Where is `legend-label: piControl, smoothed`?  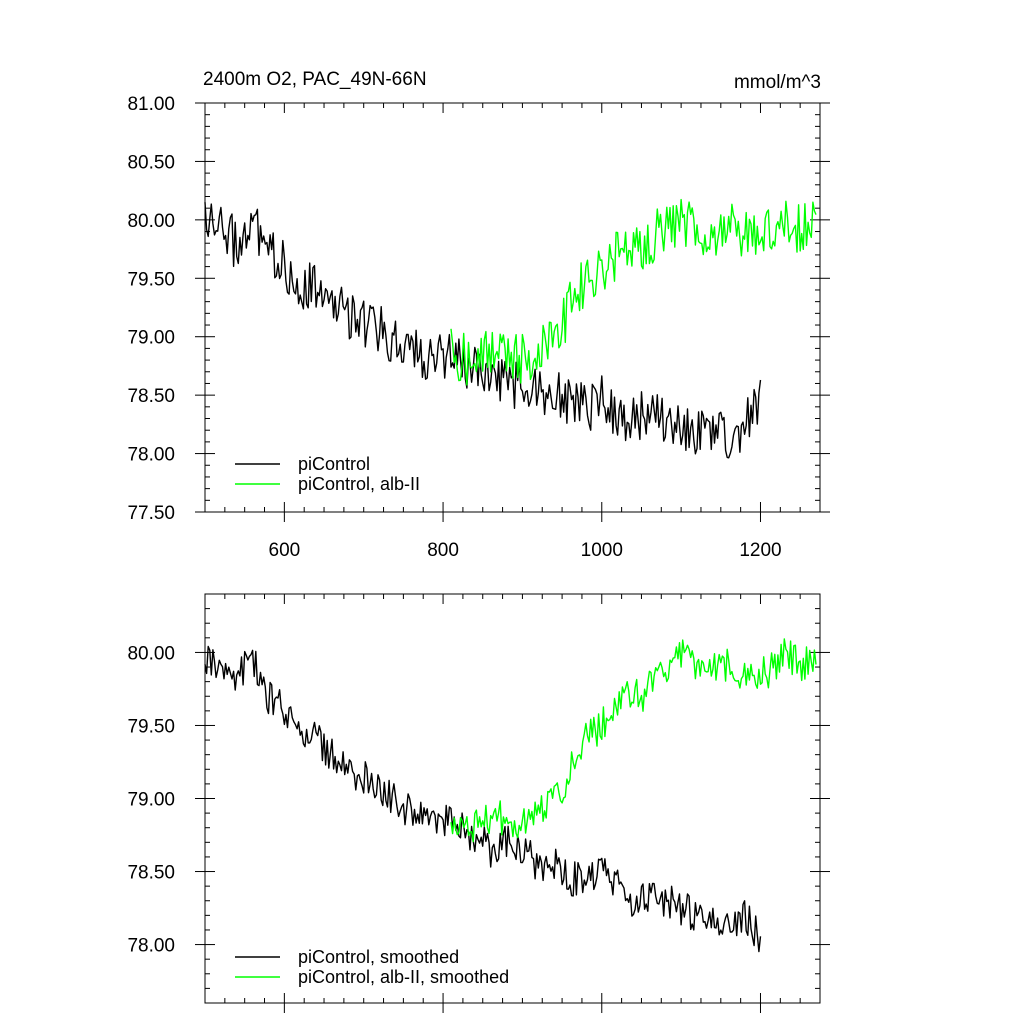
legend-label: piControl, smoothed is located at coordinates (378, 957).